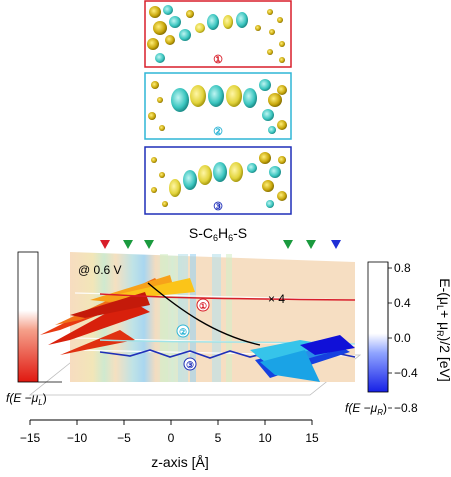  I want to click on x-tick-label: 10, so click(265, 438).